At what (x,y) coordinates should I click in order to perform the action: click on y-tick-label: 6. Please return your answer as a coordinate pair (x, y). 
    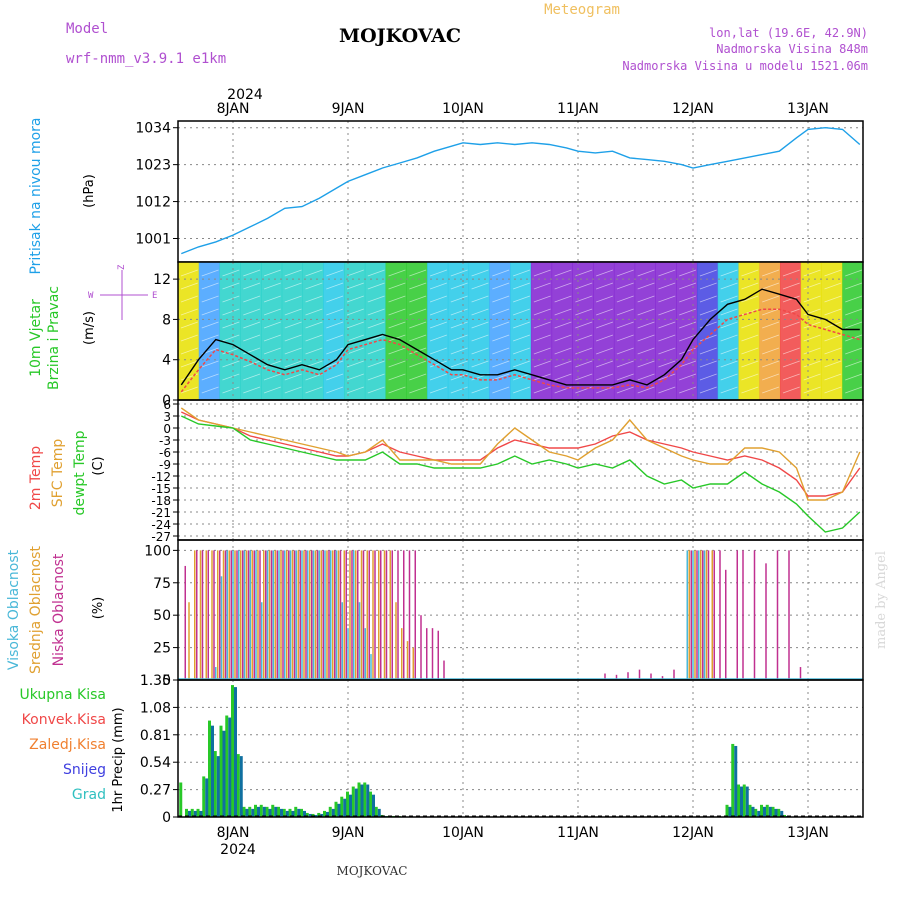
    Looking at the image, I should click on (167, 405).